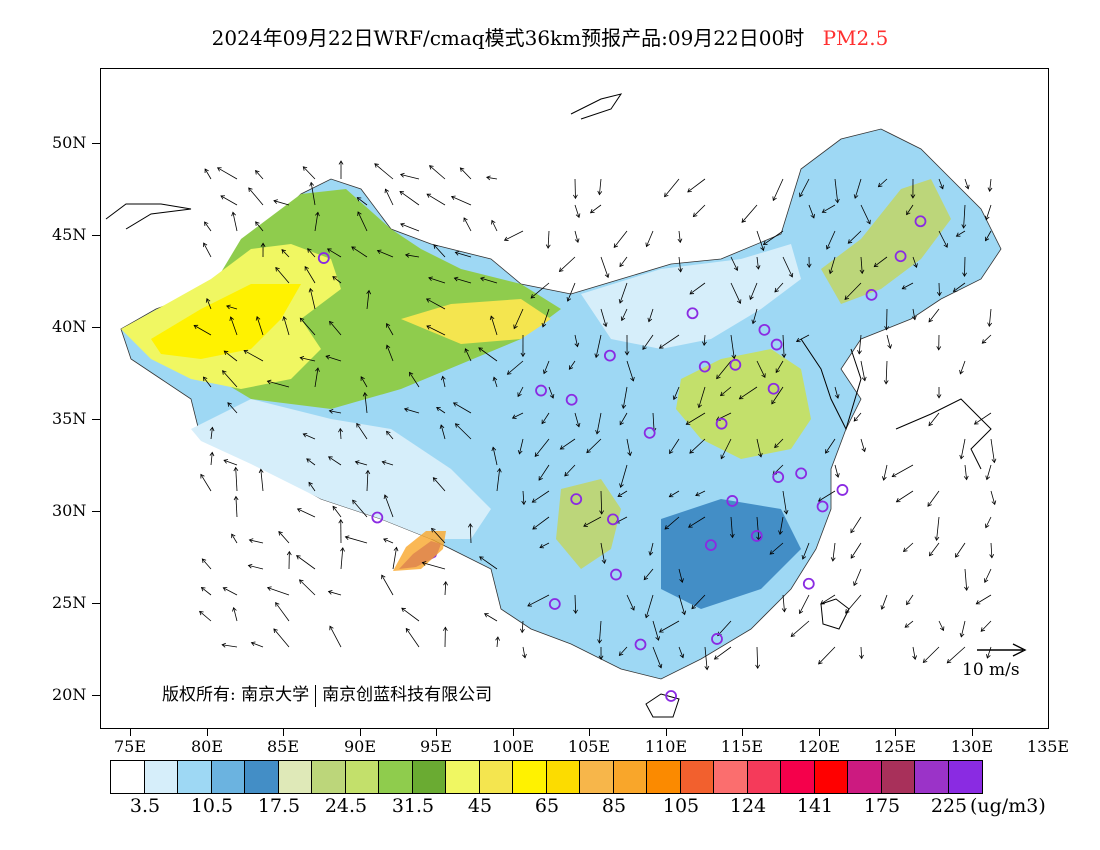  Describe the element at coordinates (882, 806) in the screenshot. I see `colorbar-label: 175` at that location.